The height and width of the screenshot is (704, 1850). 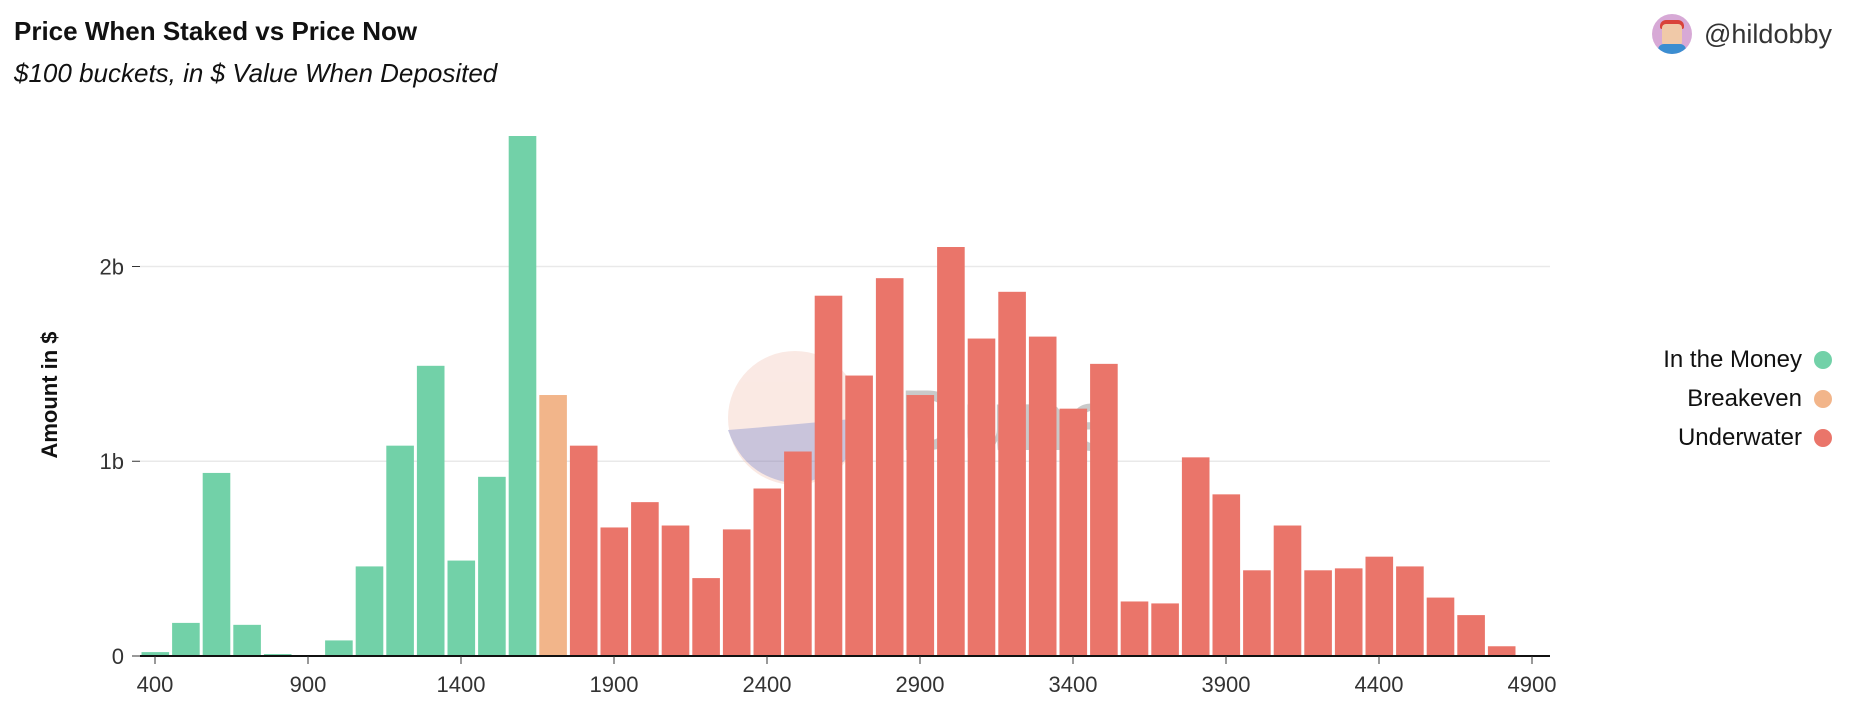 I want to click on x-tick-label: 400, so click(x=155, y=684).